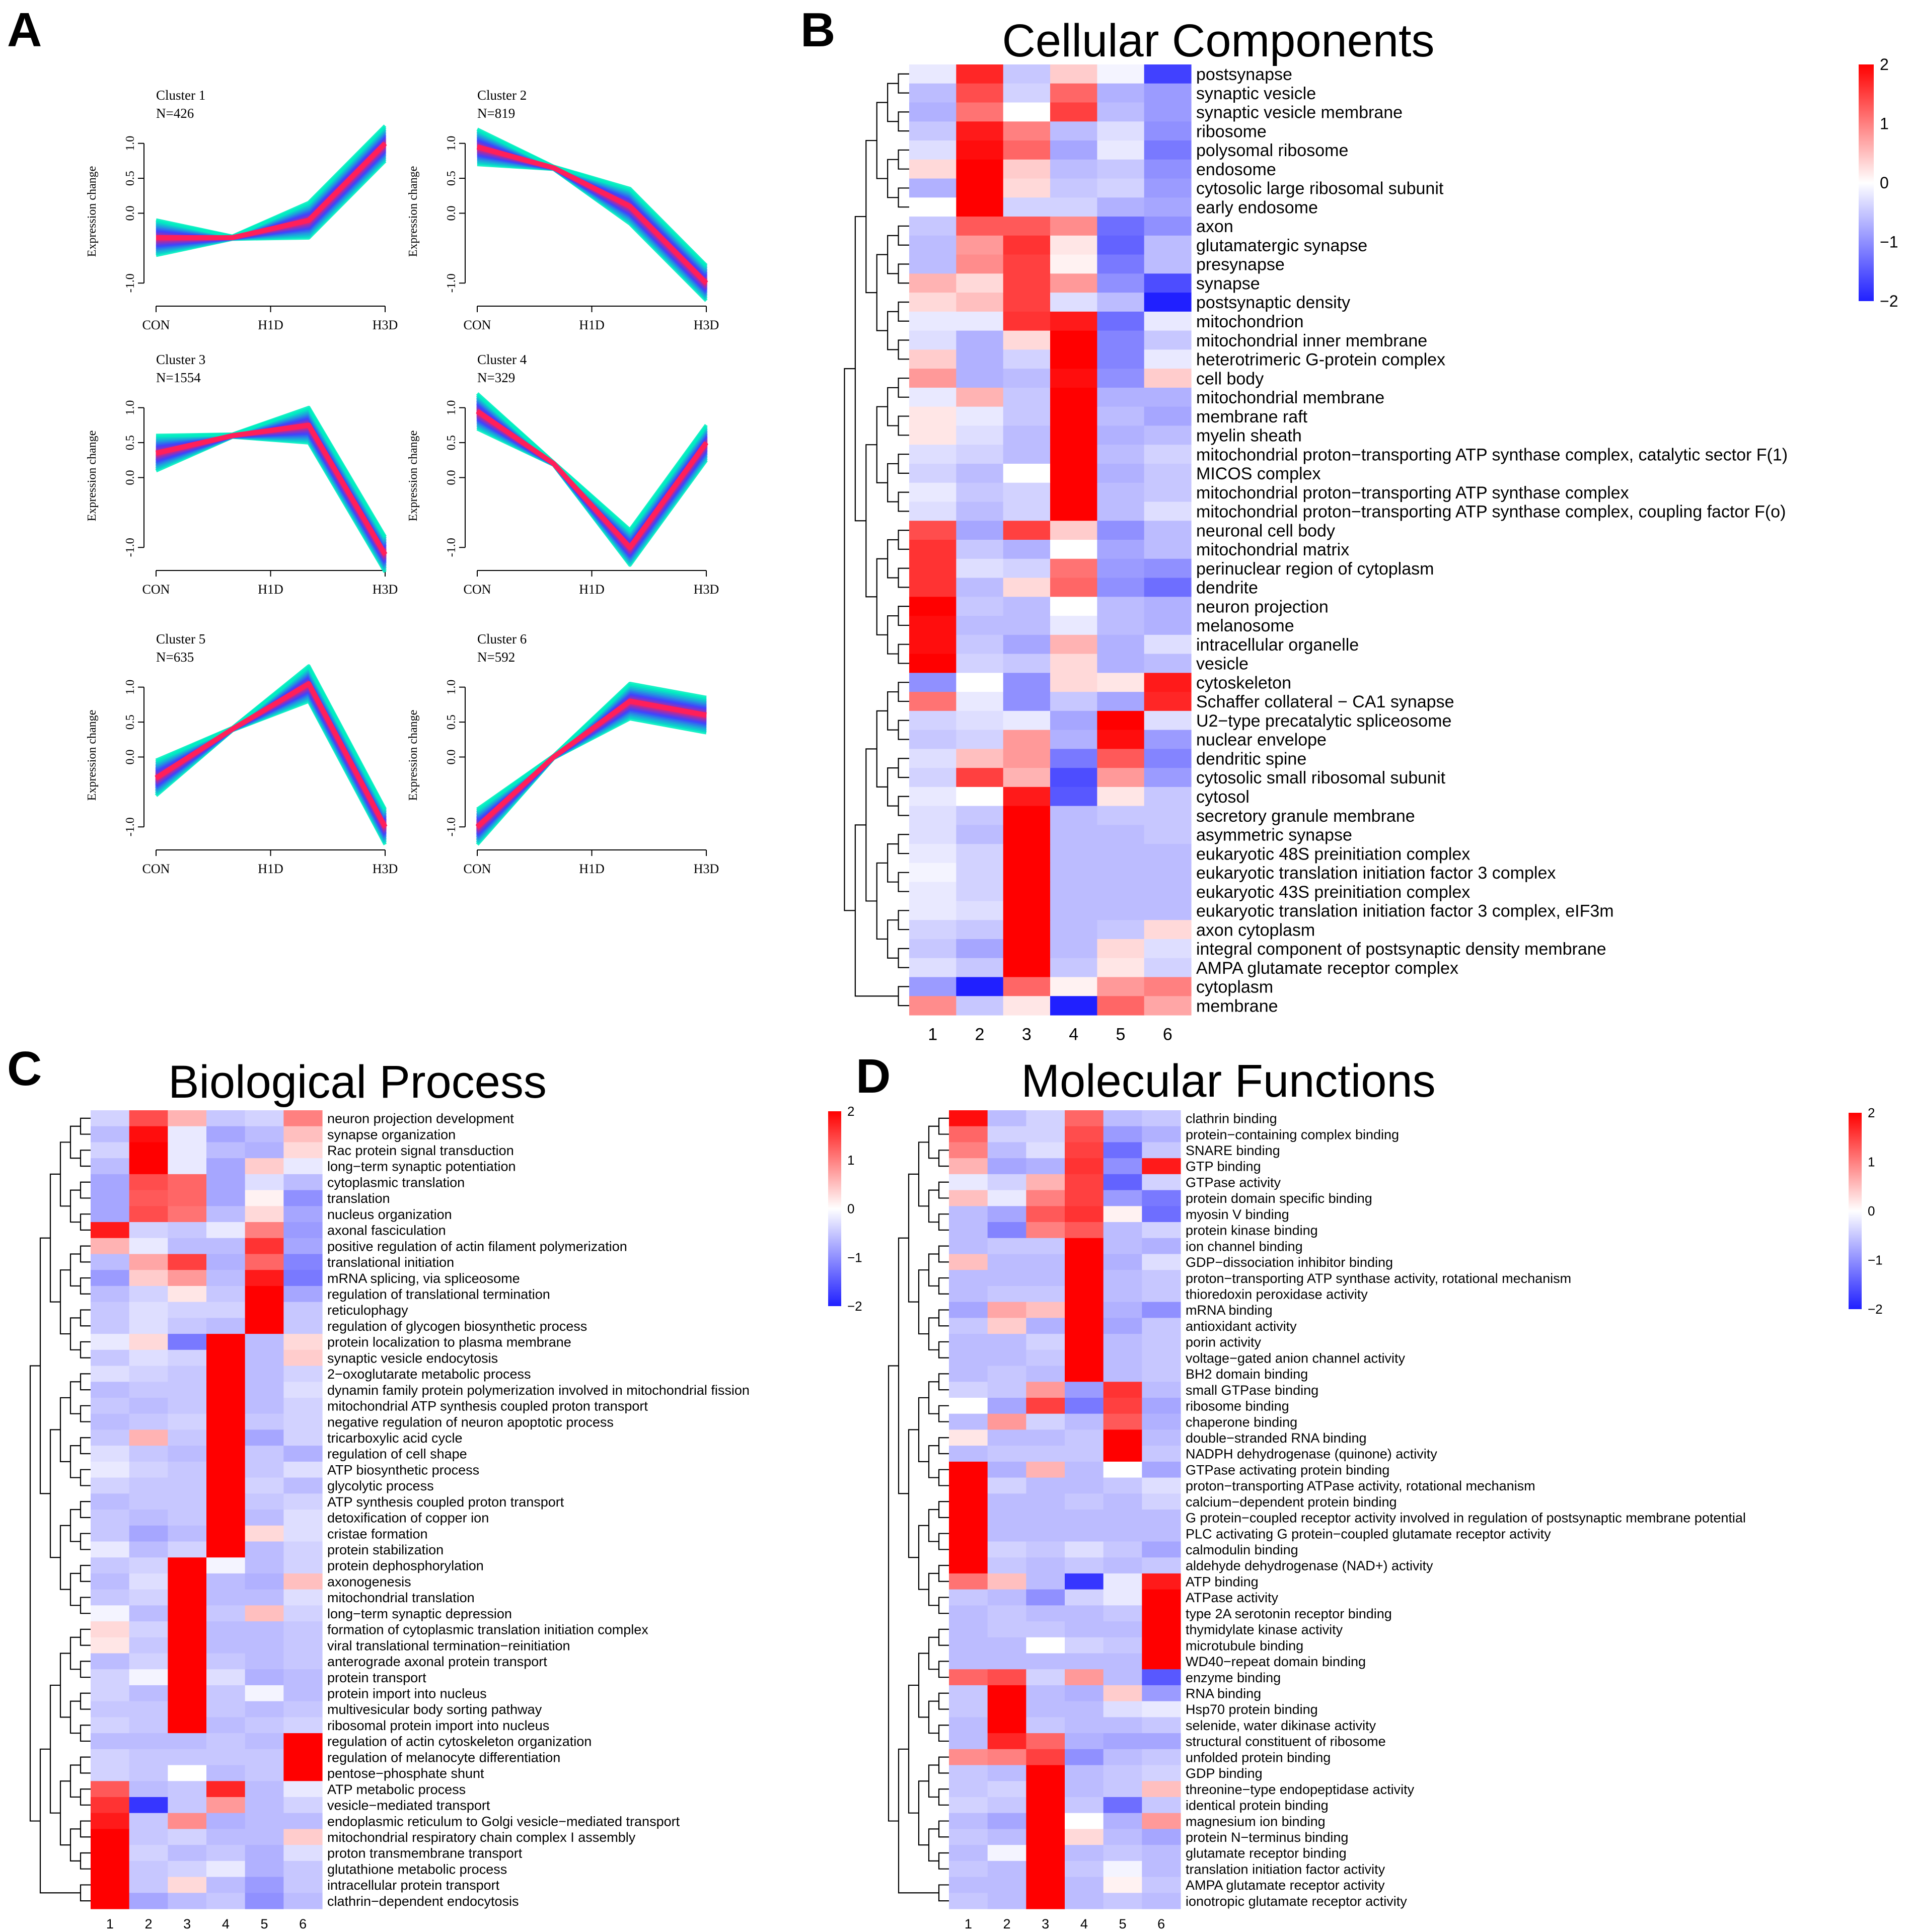  I want to click on legend-tick: −2, so click(1875, 1309).